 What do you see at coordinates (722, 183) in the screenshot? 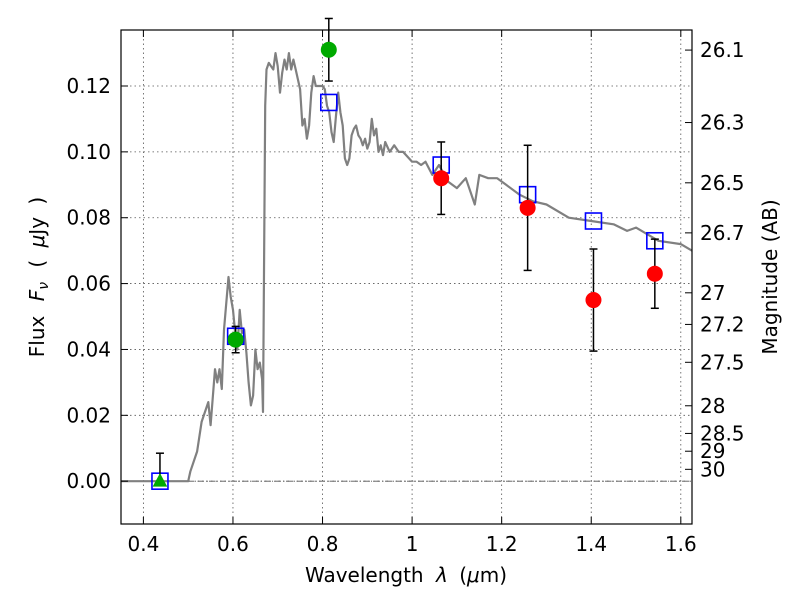
I see `magnitude-tick-label: 26.5` at bounding box center [722, 183].